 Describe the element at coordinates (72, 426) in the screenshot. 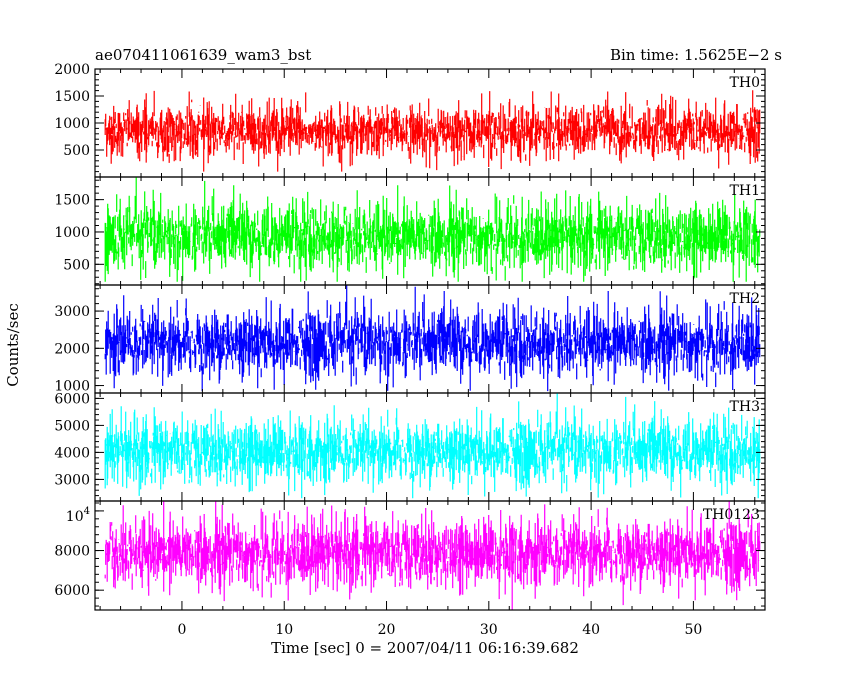

I see `y-tick-label: 5000` at that location.